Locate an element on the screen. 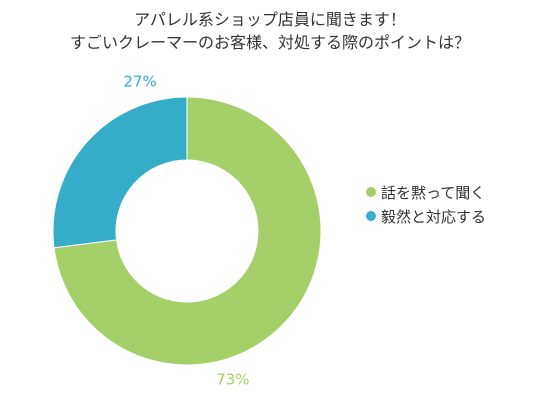  legend-item-listen: 話を黙って聞く is located at coordinates (426, 192).